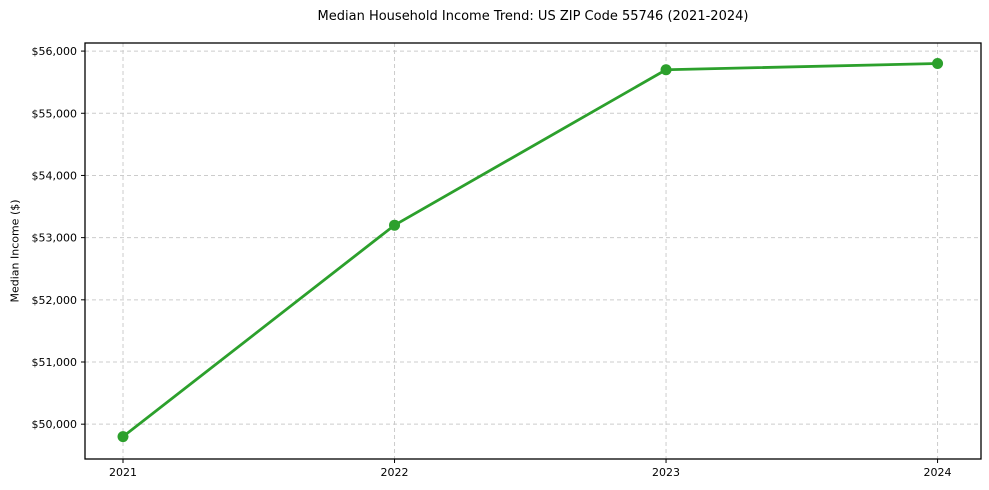  What do you see at coordinates (55, 175) in the screenshot?
I see `y-tick-label: $54,000` at bounding box center [55, 175].